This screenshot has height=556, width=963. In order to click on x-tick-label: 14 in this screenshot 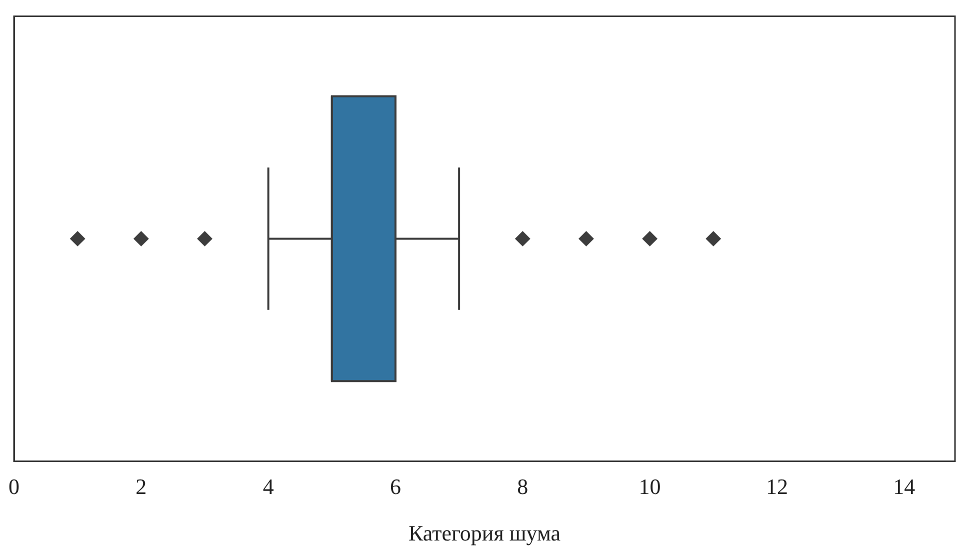, I will do `click(904, 487)`.